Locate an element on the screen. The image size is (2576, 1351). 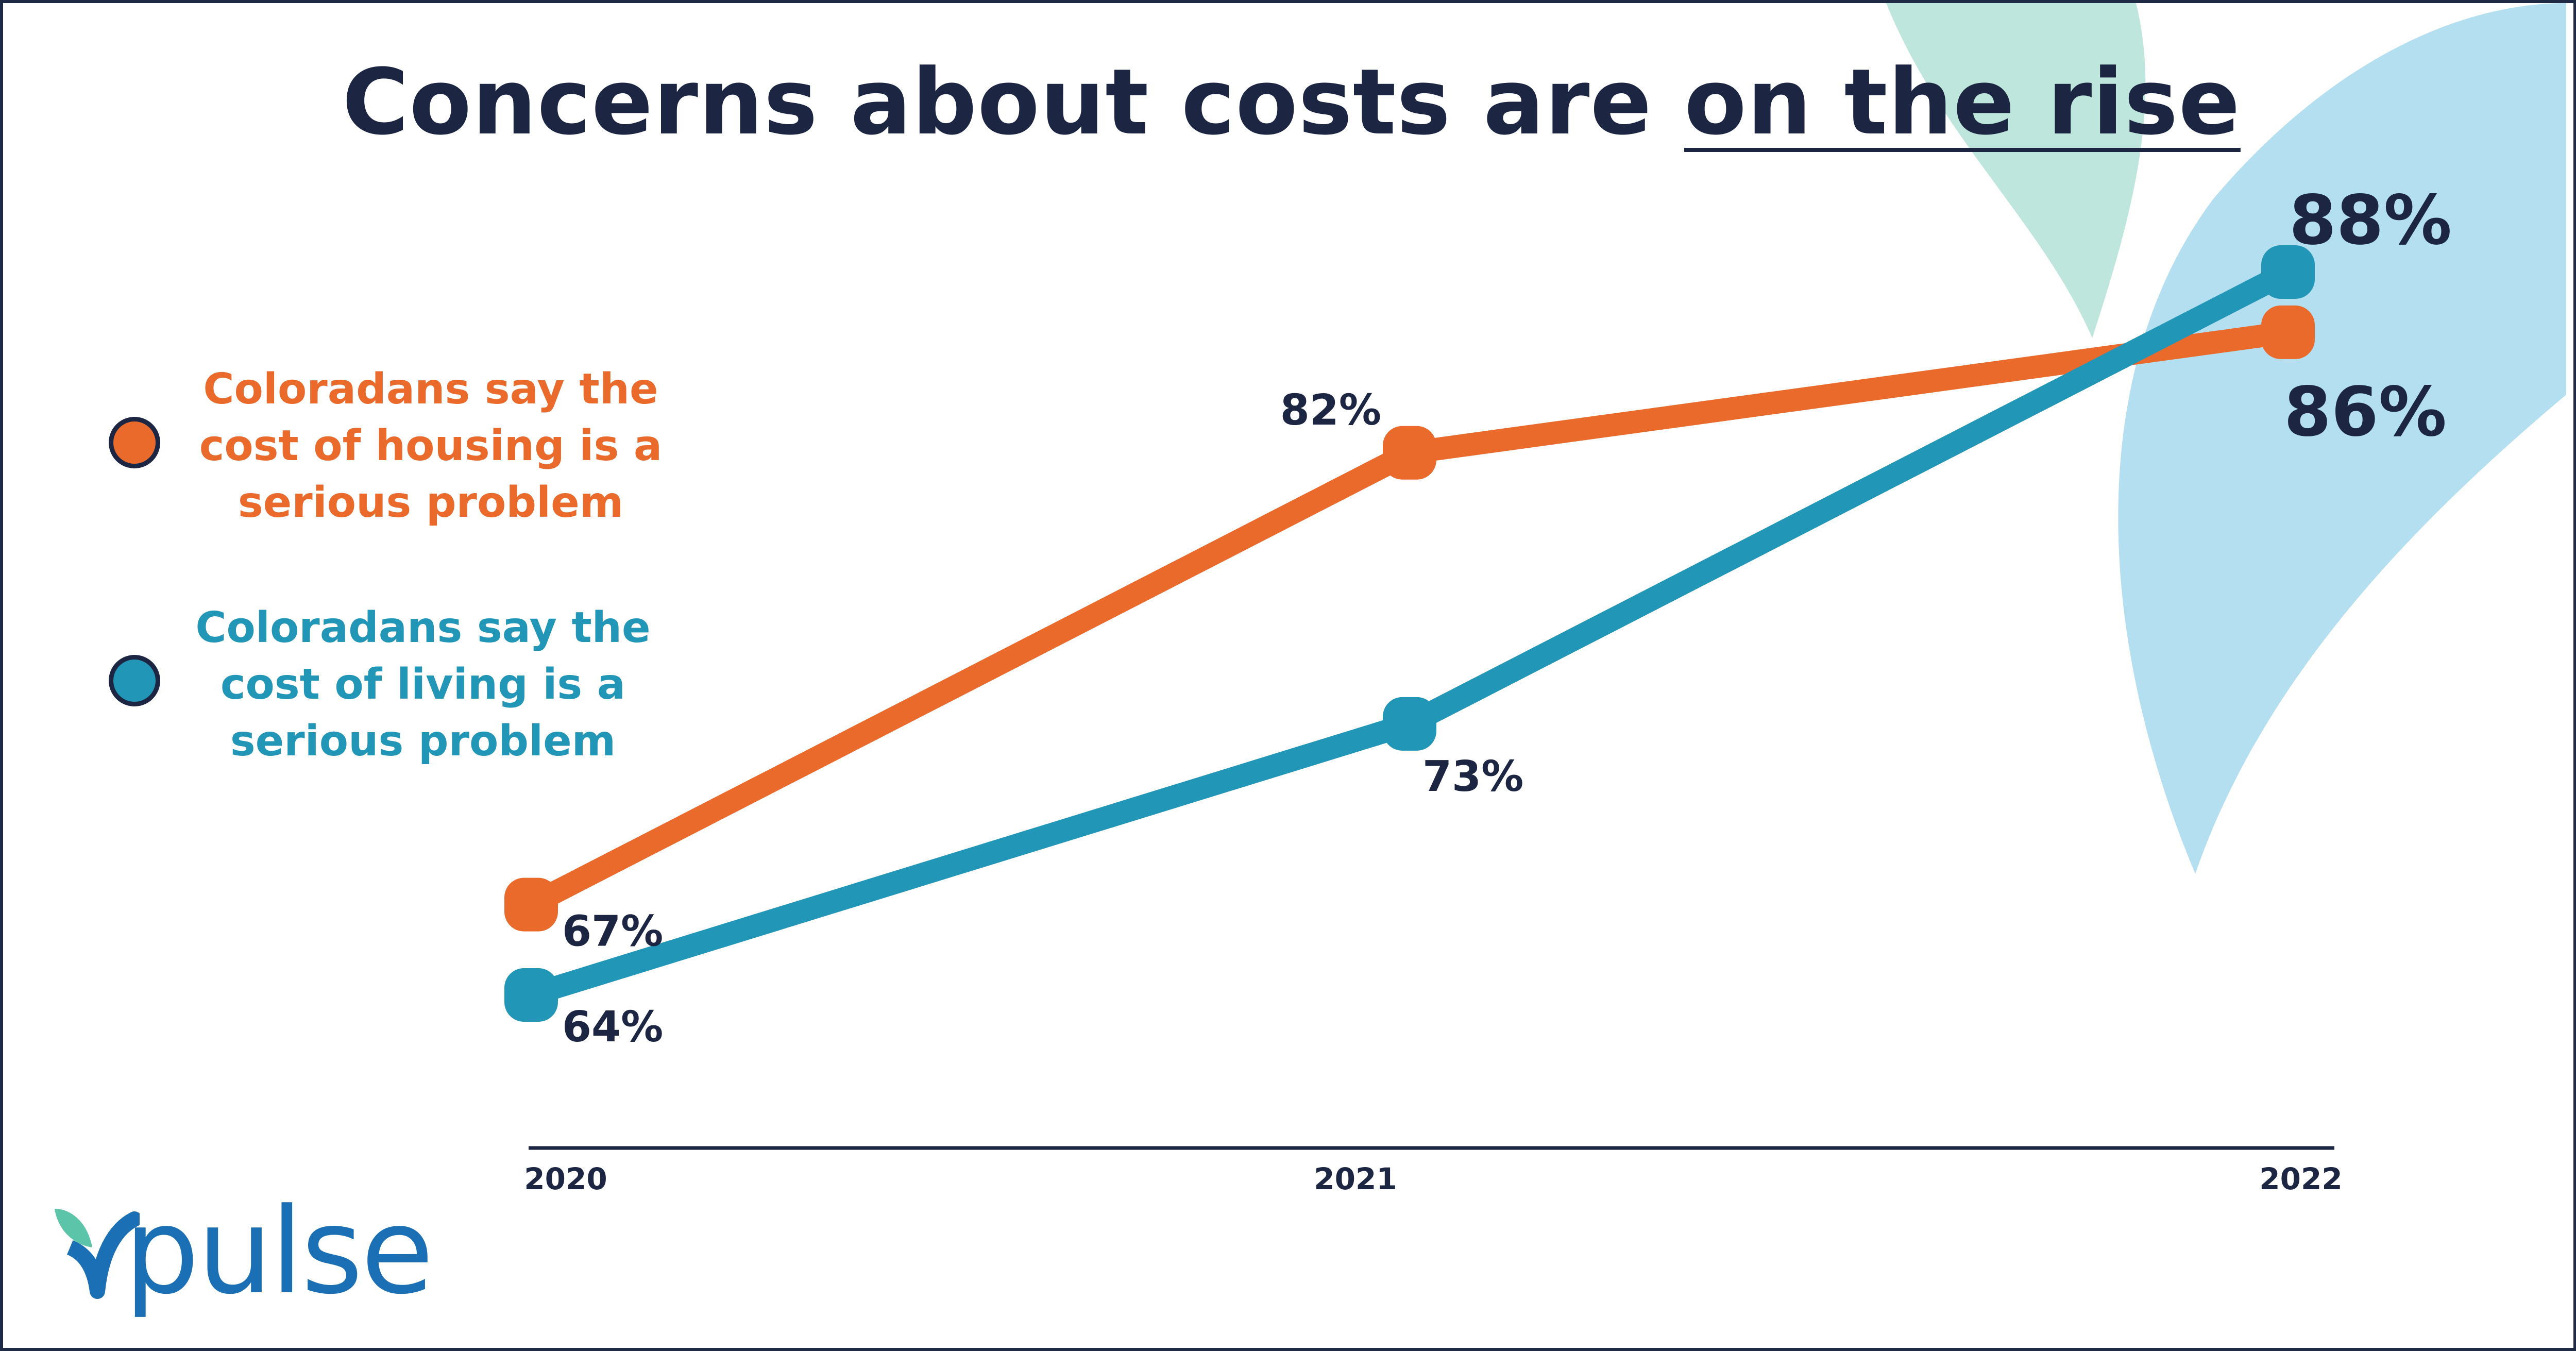
data-label-living-2021: 73% is located at coordinates (1472, 776).